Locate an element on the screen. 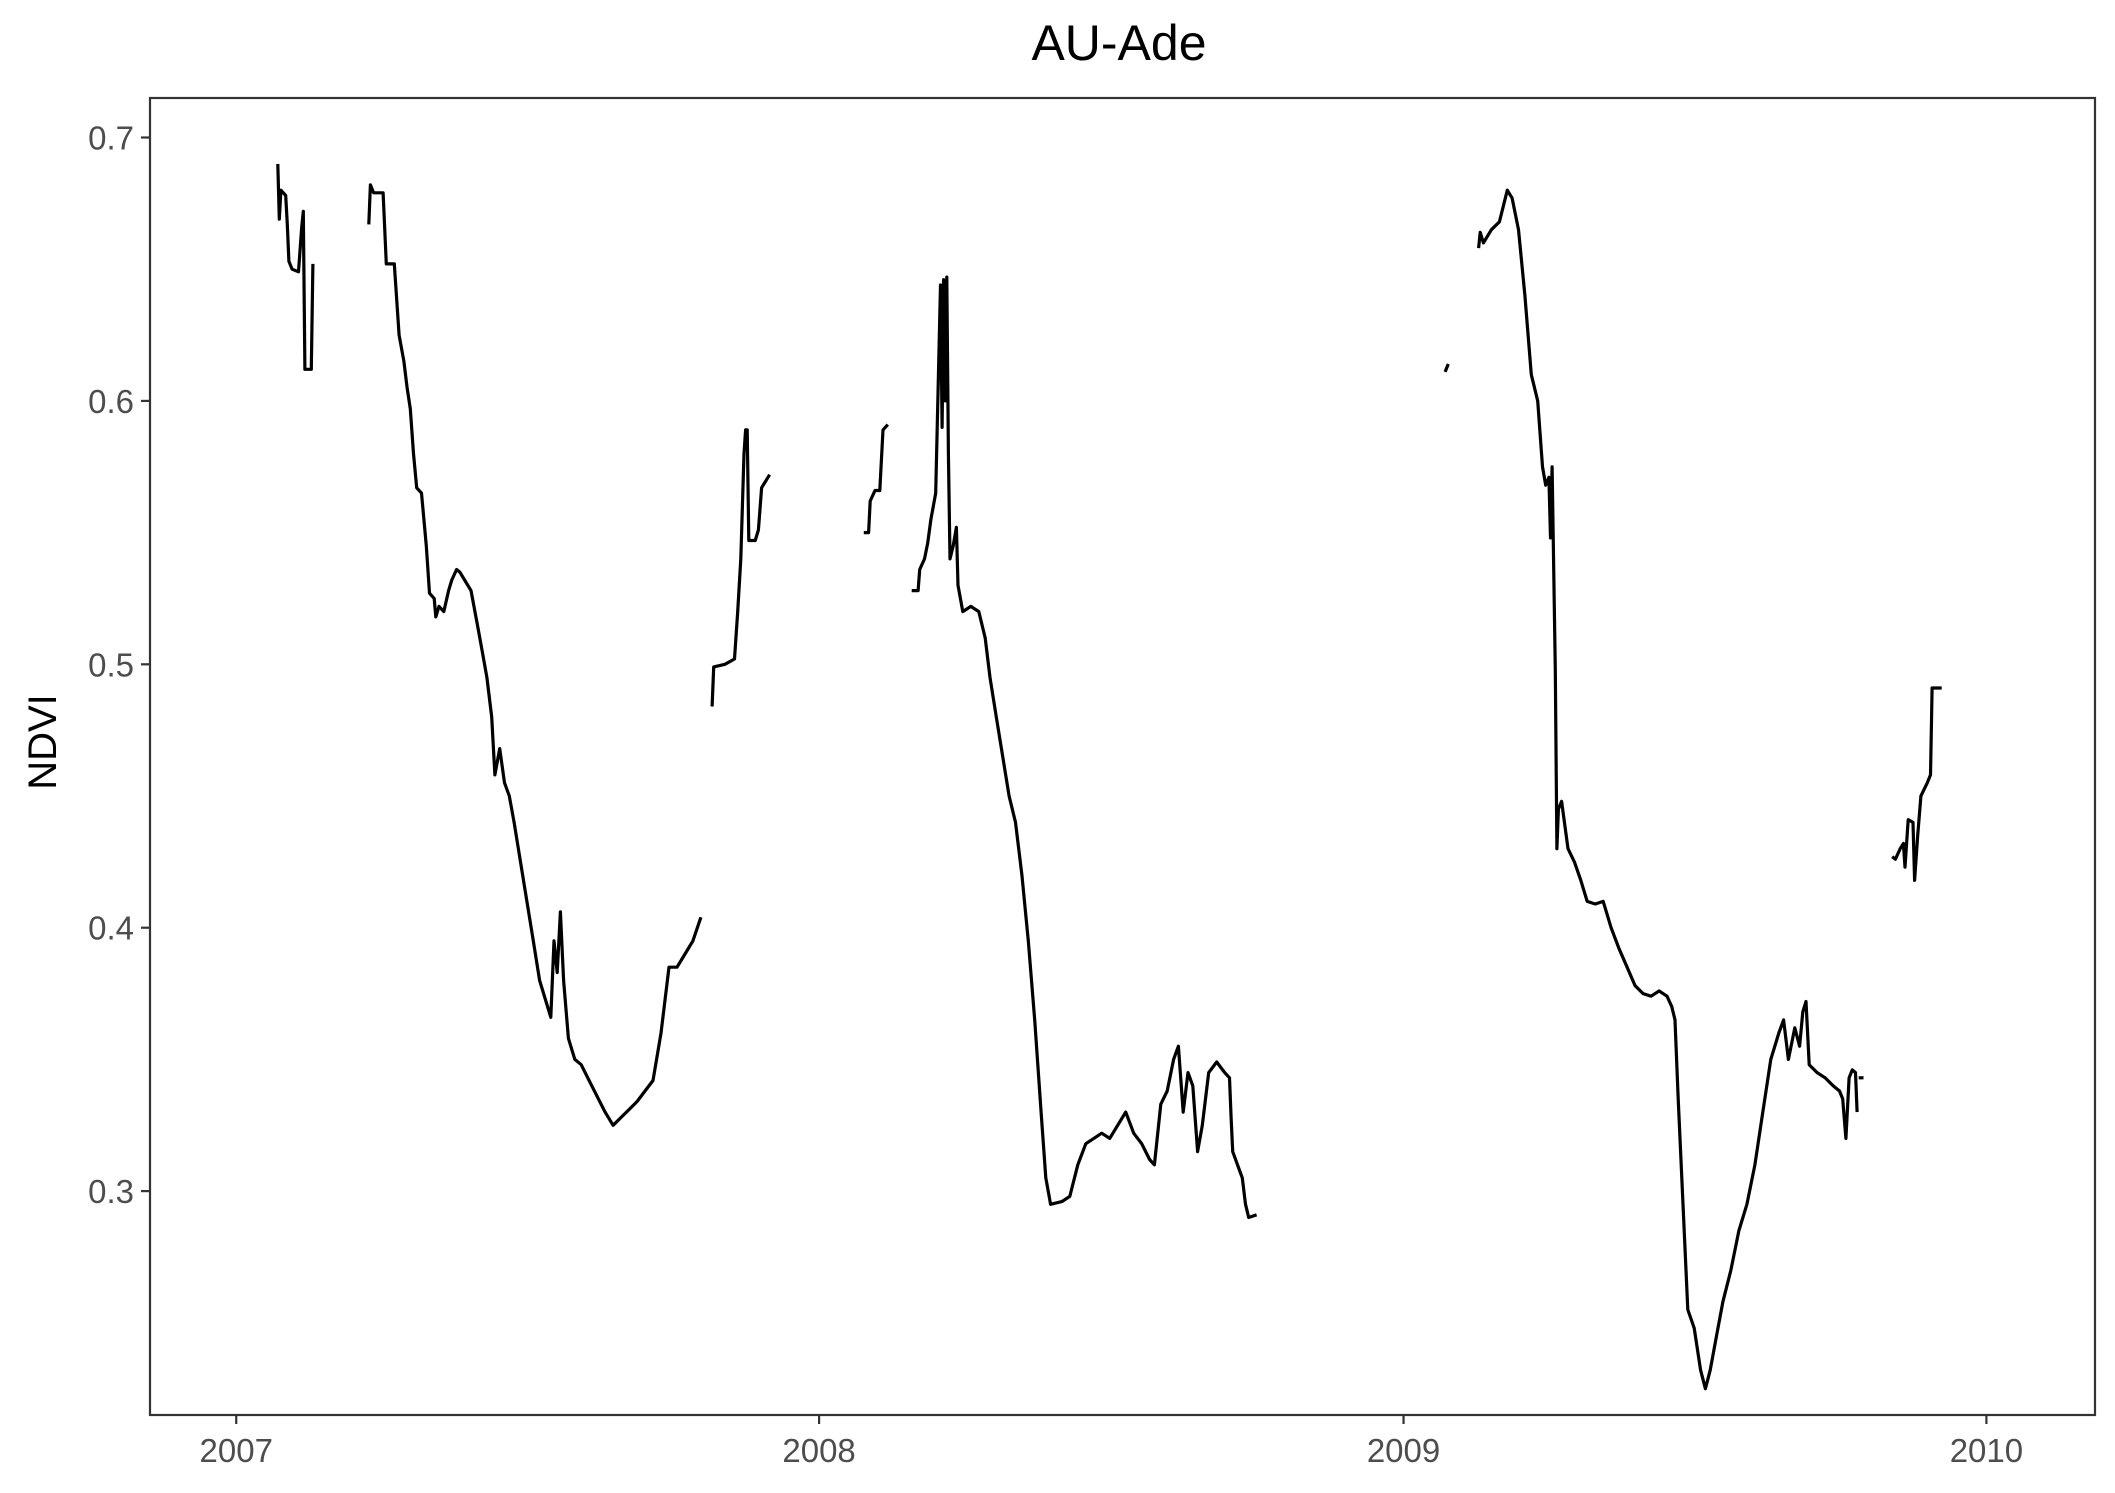 This screenshot has width=2115, height=1493. x-tick-label: 2007 is located at coordinates (236, 1450).